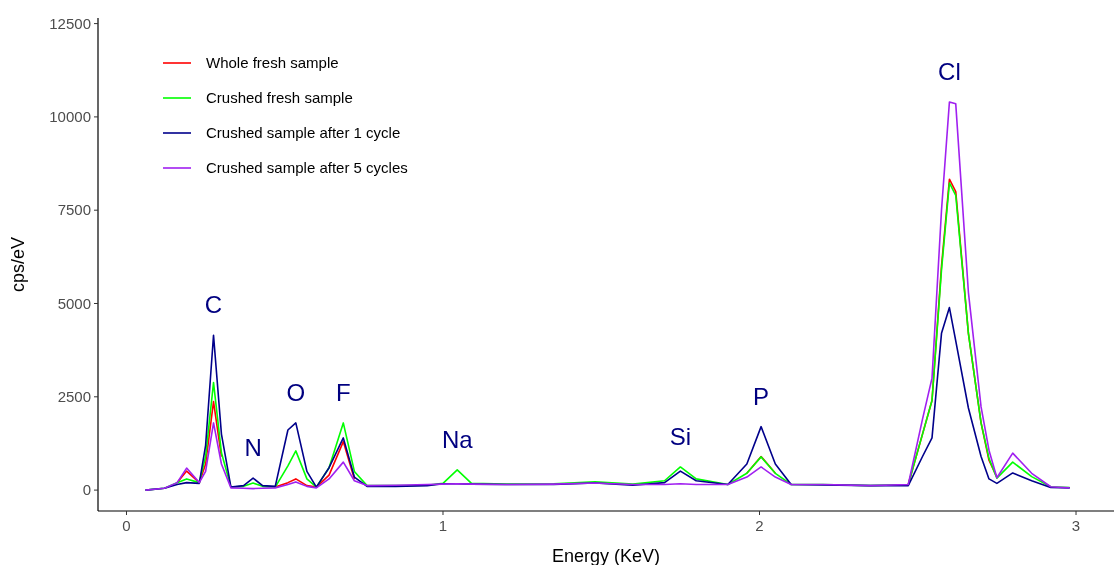 This screenshot has height=565, width=1114. What do you see at coordinates (70, 23) in the screenshot?
I see `y-tick-label: 12500` at bounding box center [70, 23].